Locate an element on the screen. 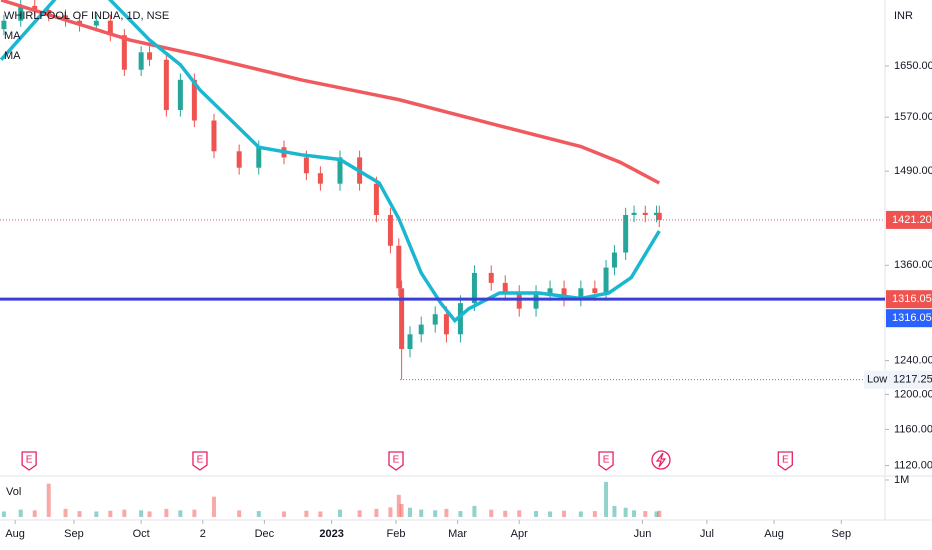  last-price-box is located at coordinates (909, 219).